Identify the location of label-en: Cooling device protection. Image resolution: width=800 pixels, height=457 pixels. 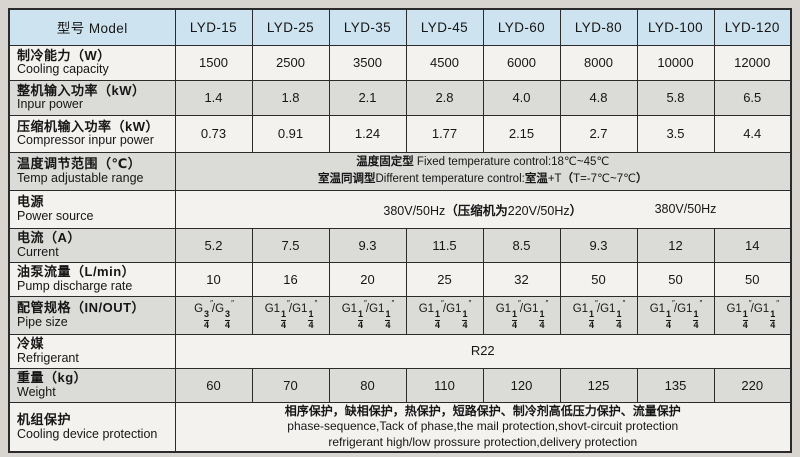
(87, 433).